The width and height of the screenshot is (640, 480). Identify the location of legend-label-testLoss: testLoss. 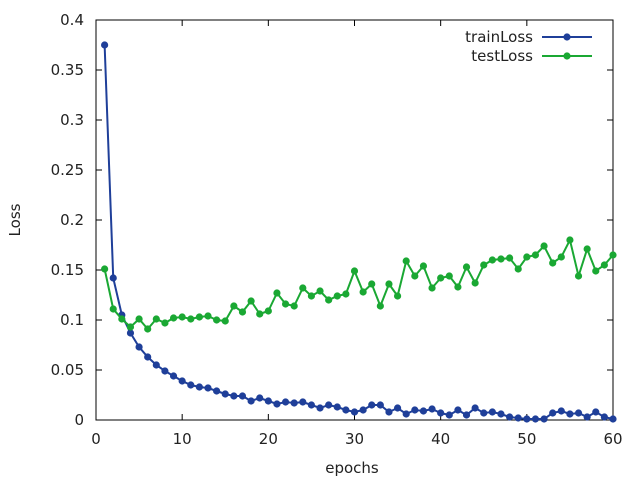
(502, 56).